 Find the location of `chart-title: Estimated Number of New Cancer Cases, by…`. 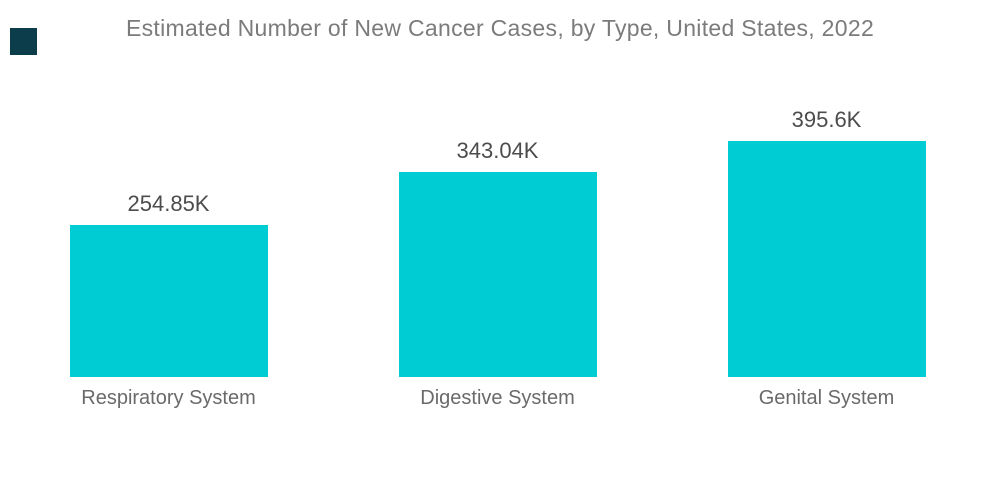

chart-title: Estimated Number of New Cancer Cases, by… is located at coordinates (500, 28).